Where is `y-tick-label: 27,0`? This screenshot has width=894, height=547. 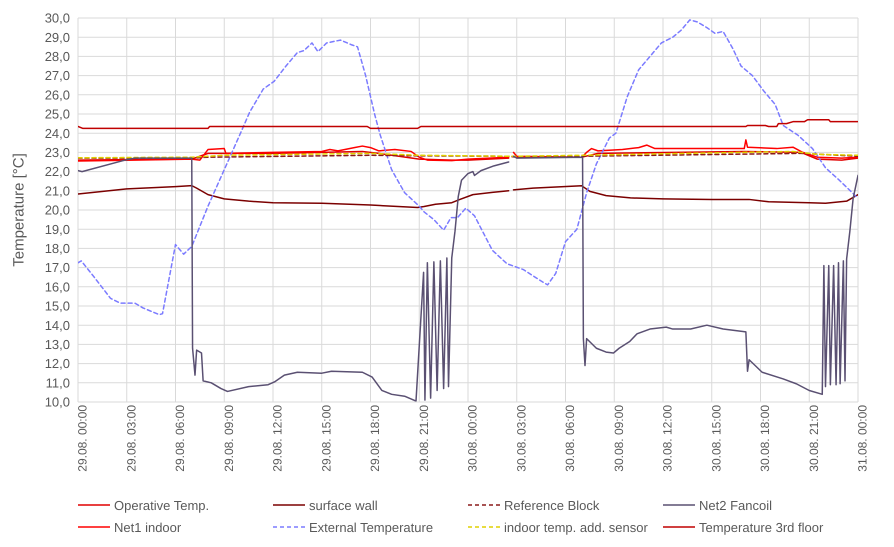 y-tick-label: 27,0 is located at coordinates (57, 76).